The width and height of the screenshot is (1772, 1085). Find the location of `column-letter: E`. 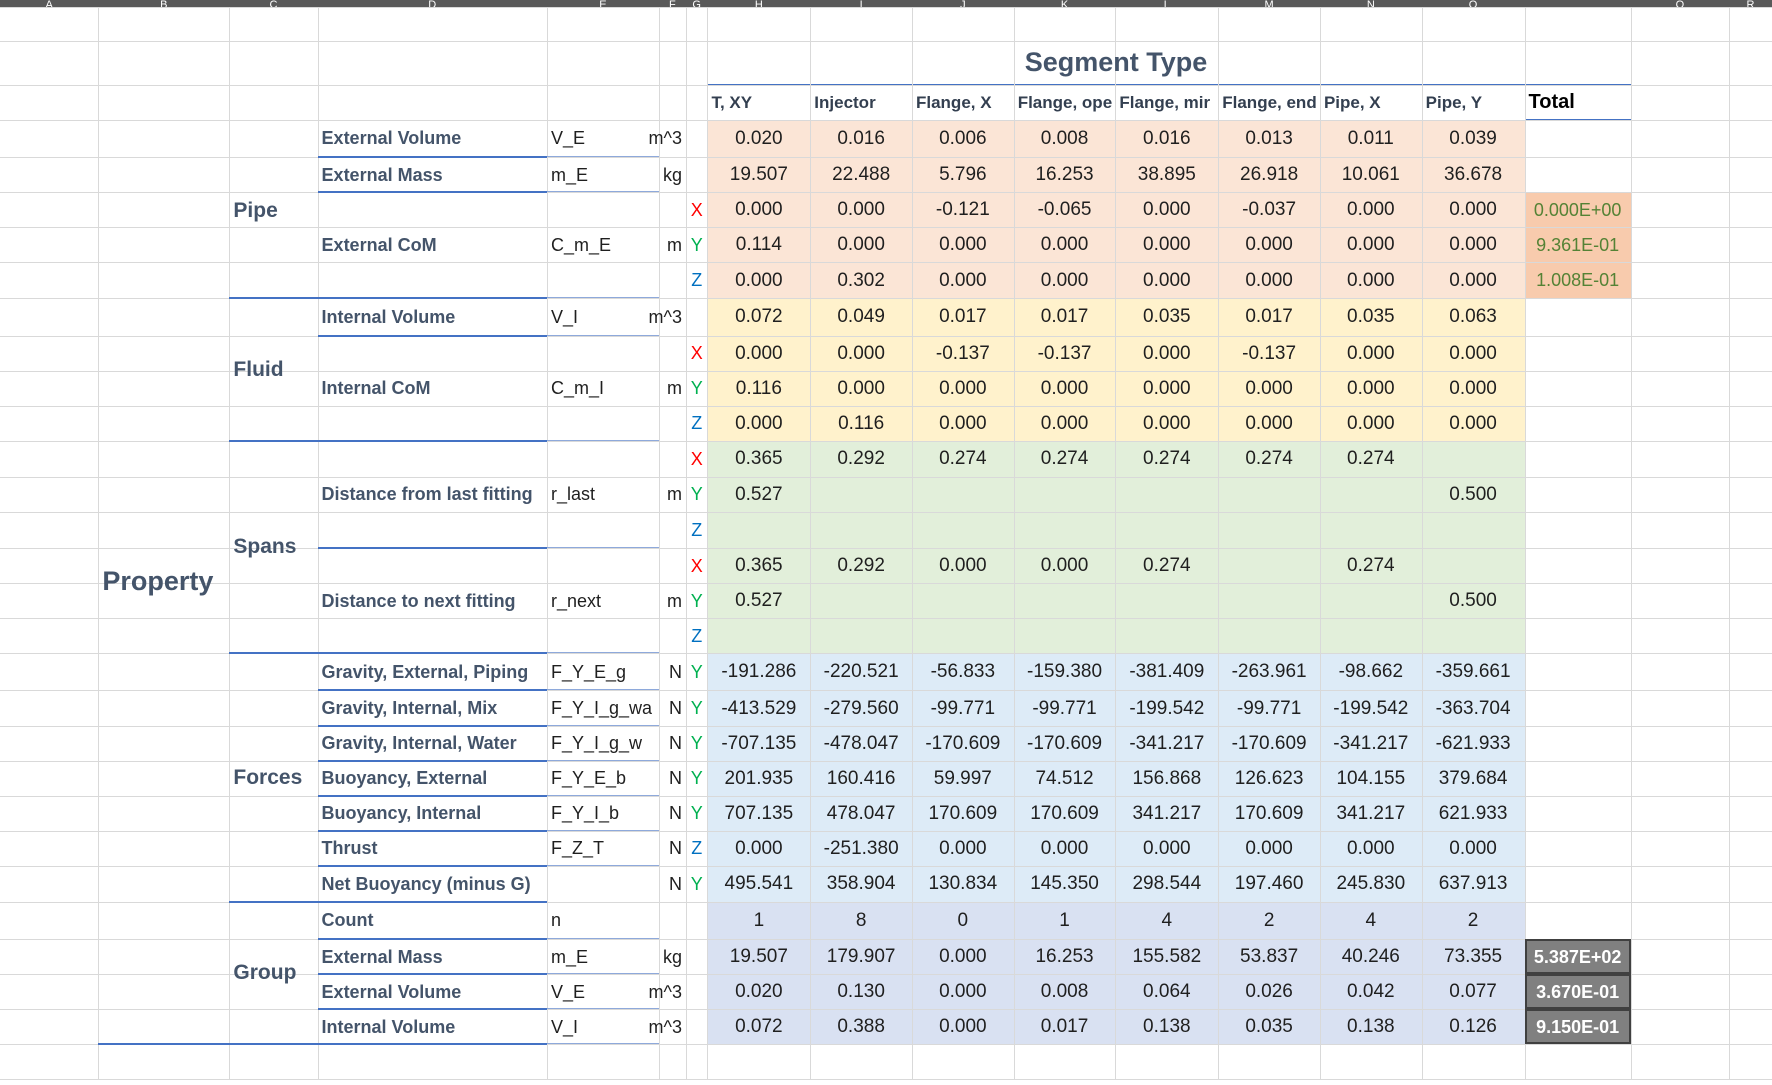

column-letter: E is located at coordinates (603, 3).